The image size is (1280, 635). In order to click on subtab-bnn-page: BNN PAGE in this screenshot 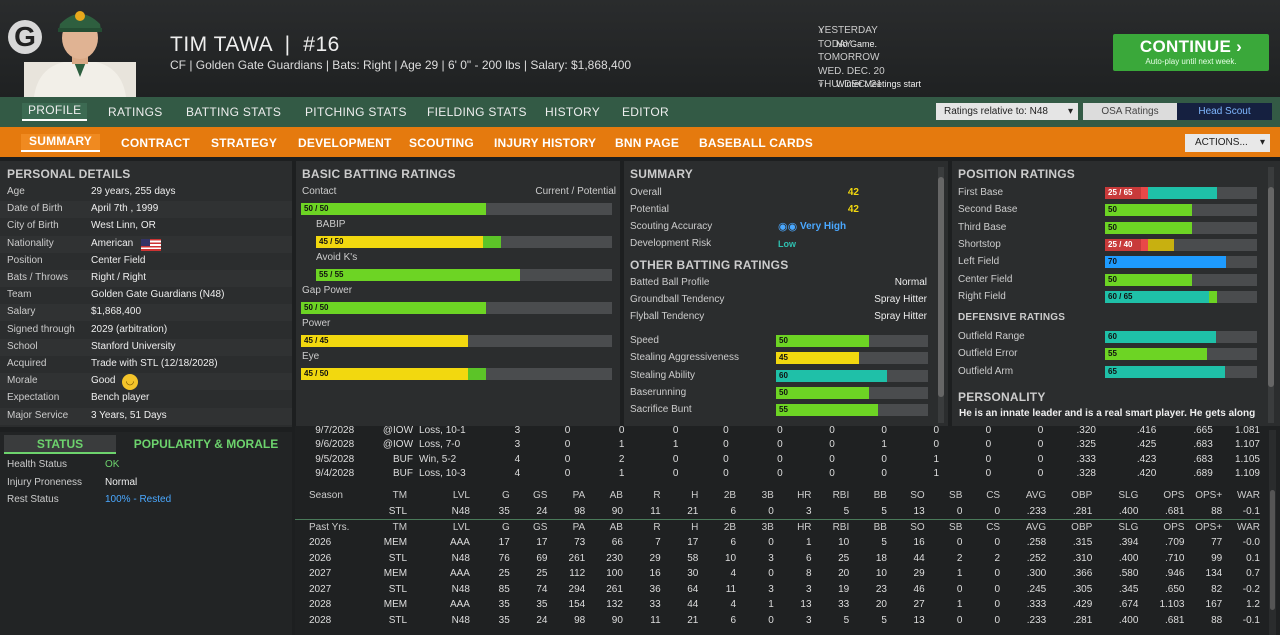, I will do `click(647, 143)`.